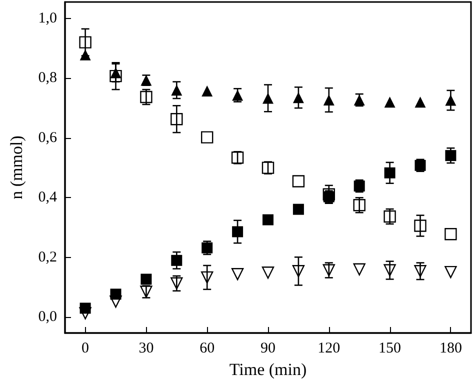  Describe the element at coordinates (329, 348) in the screenshot. I see `x-tick-label: 120` at that location.